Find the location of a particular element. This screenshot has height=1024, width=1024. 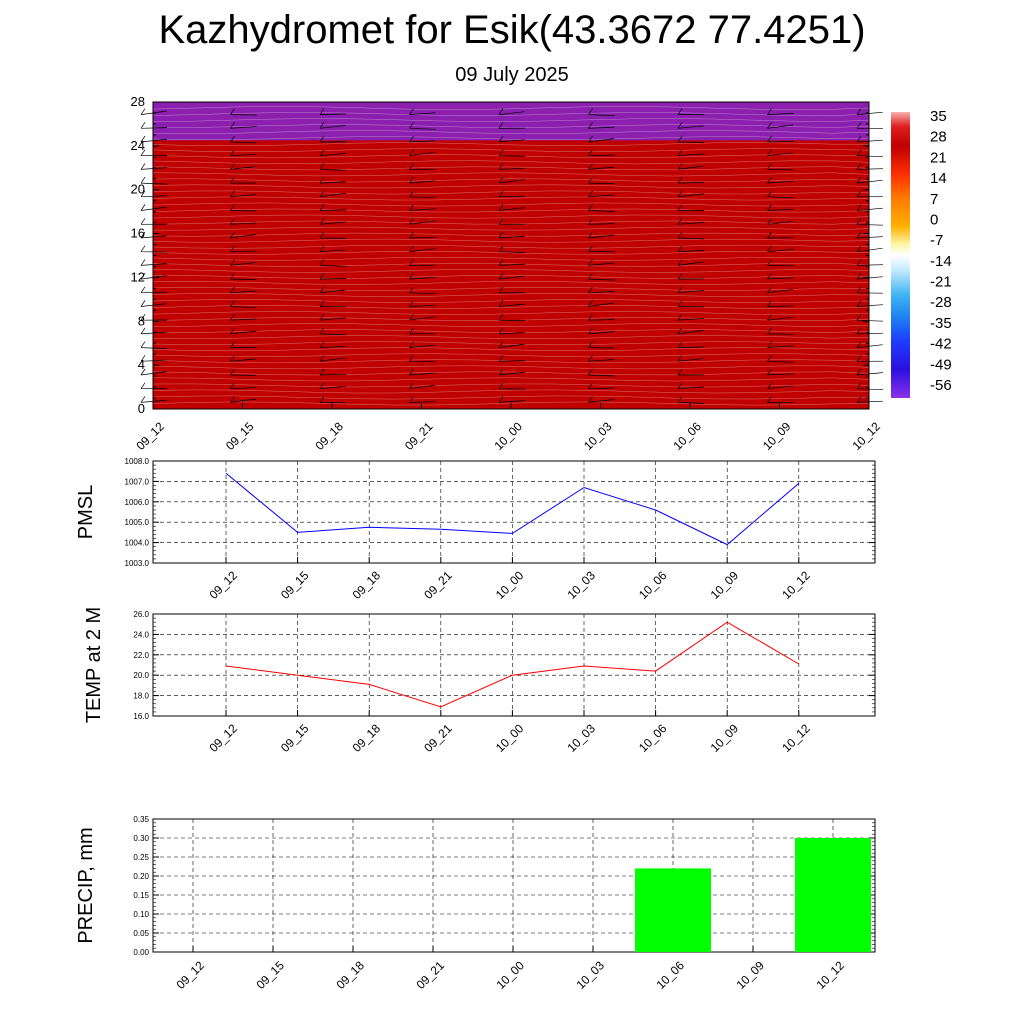

panel-ytick-label: 0.30 is located at coordinates (141, 838).